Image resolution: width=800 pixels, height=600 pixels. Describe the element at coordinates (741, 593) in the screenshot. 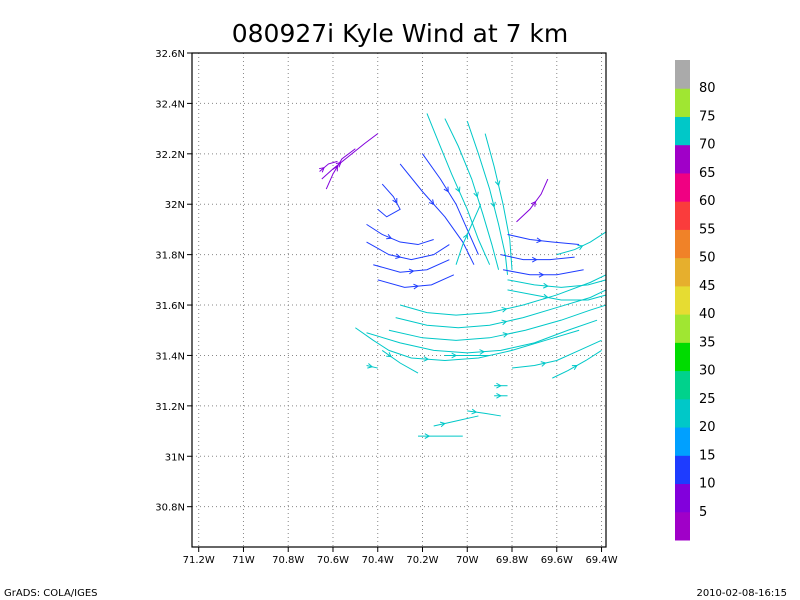

I see `footer-right: 2010-02-08-16:15` at that location.